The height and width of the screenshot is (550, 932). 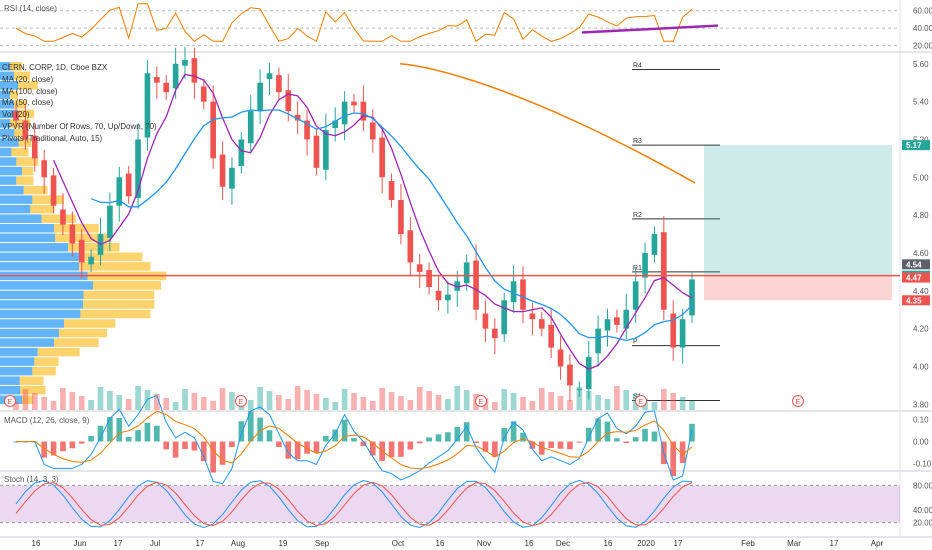 What do you see at coordinates (794, 543) in the screenshot?
I see `x-tick-label: Mar` at bounding box center [794, 543].